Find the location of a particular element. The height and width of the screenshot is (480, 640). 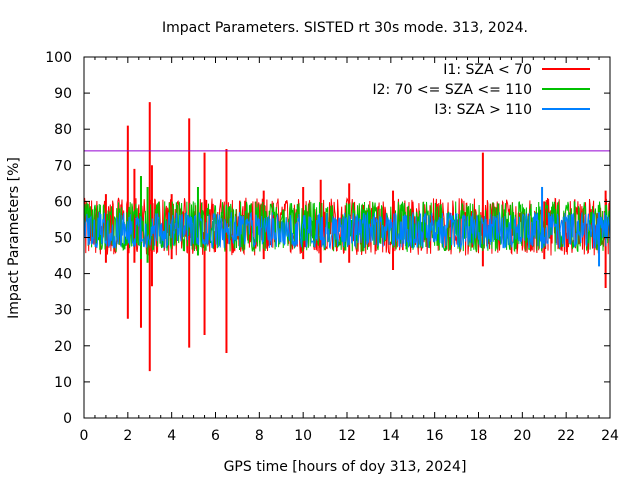

legend-label-1: I1: SZA < 70 is located at coordinates (487, 70).